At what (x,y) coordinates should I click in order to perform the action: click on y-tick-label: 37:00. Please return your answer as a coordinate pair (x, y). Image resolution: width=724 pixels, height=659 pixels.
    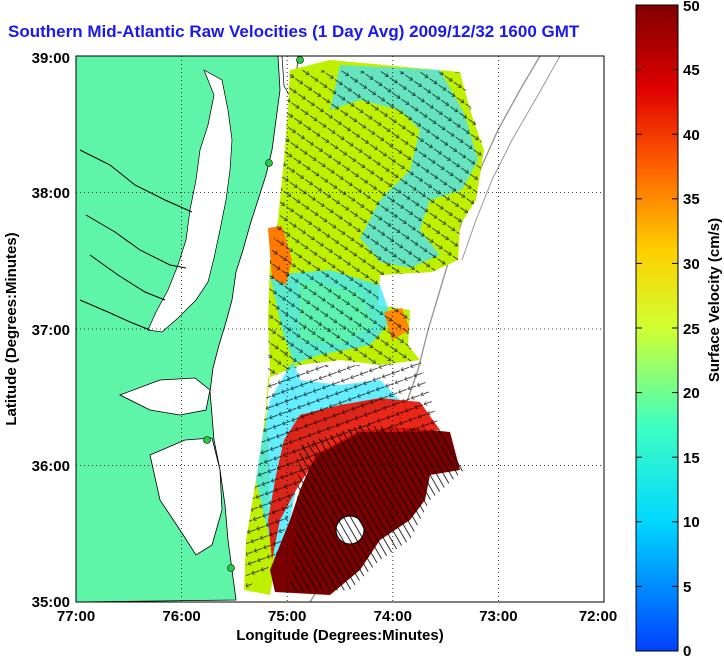
    Looking at the image, I should click on (51, 330).